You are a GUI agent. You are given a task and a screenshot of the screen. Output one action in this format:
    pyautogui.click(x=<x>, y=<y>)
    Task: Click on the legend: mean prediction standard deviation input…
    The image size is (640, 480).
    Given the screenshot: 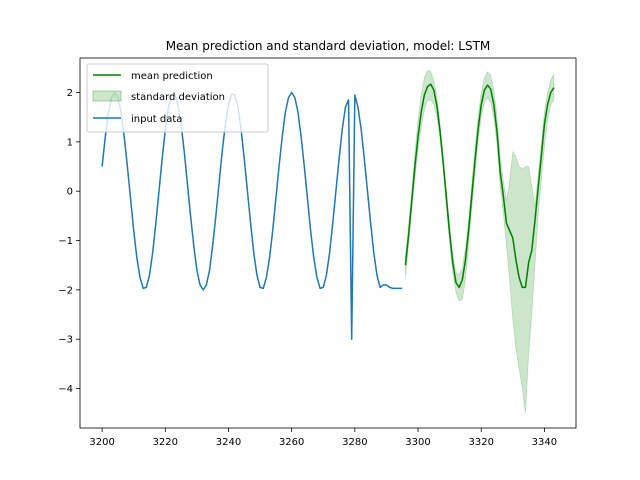 What is the action you would take?
    pyautogui.click(x=177, y=98)
    